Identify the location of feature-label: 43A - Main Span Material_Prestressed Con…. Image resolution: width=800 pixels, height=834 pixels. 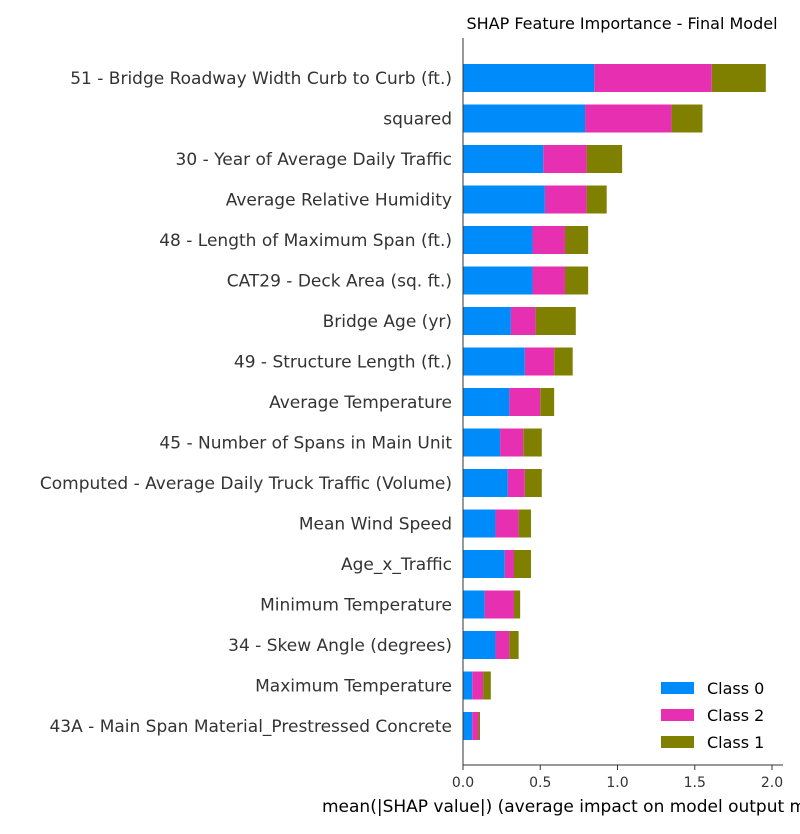
(250, 727).